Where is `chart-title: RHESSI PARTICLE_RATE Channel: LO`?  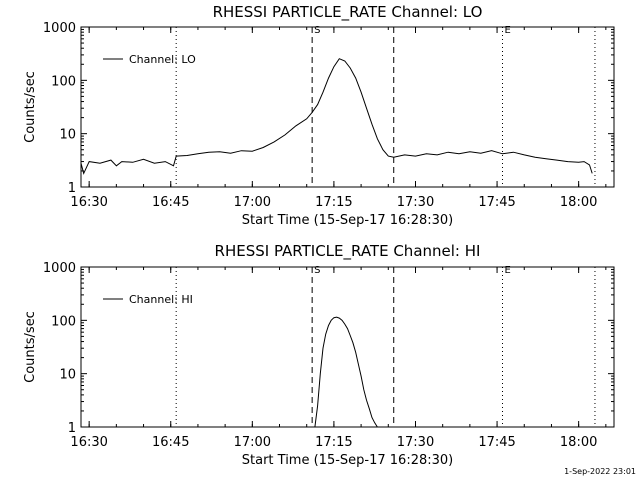 chart-title: RHESSI PARTICLE_RATE Channel: LO is located at coordinates (348, 12).